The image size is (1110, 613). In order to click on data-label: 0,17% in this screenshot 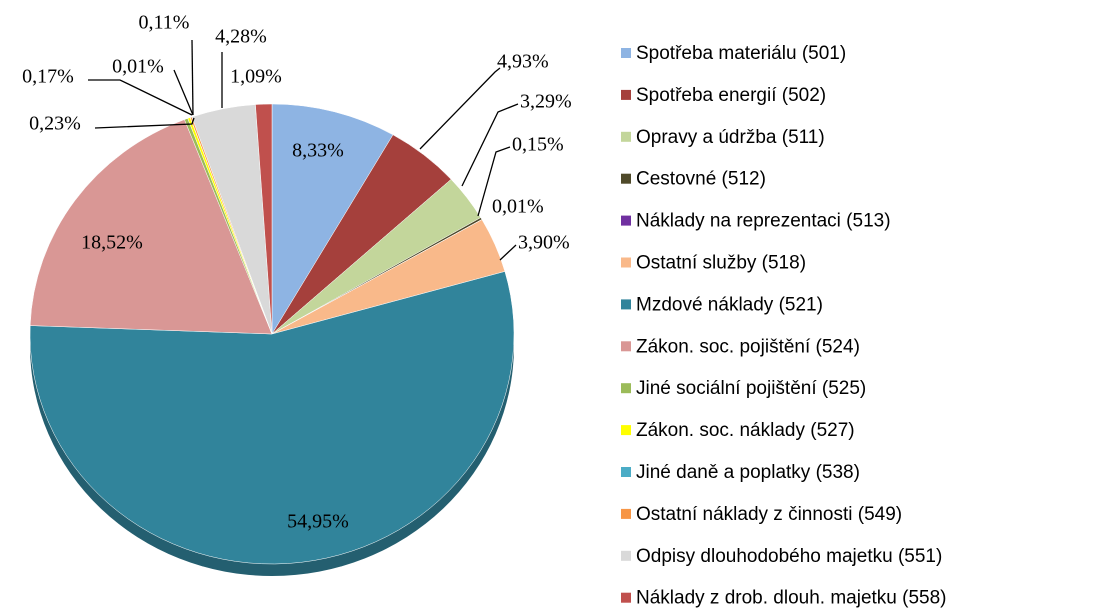, I will do `click(48, 77)`.